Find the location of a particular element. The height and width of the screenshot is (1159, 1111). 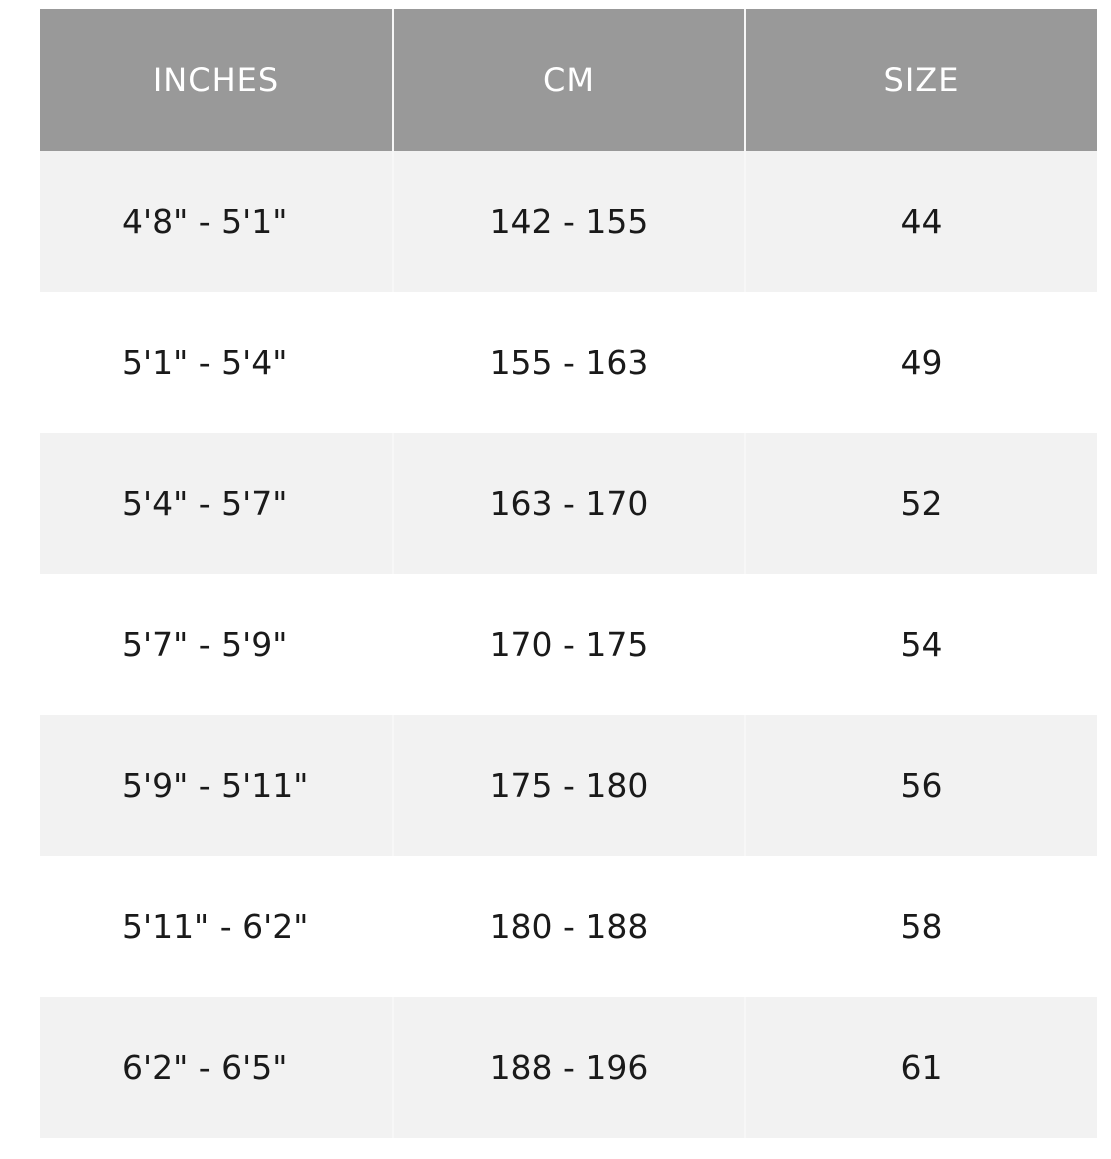

cell-cm: 163 - 170 is located at coordinates (568, 503).